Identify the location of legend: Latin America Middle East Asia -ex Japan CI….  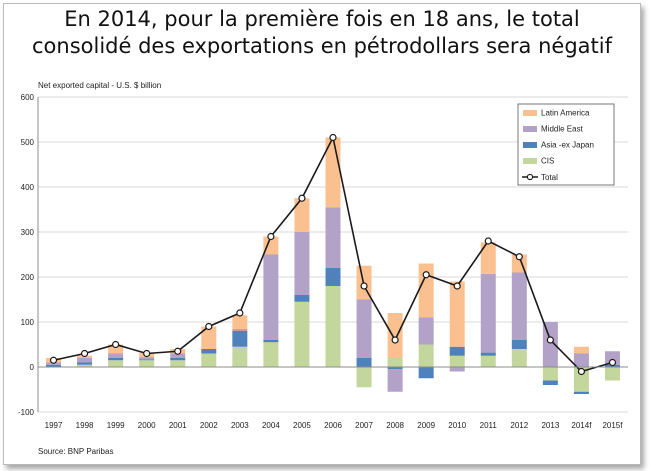
(566, 144).